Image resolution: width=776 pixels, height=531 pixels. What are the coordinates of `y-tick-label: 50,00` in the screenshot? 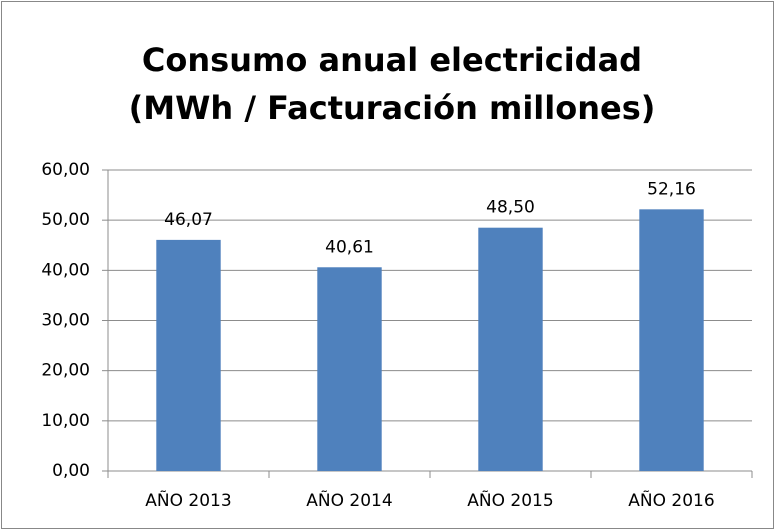 It's located at (65, 220).